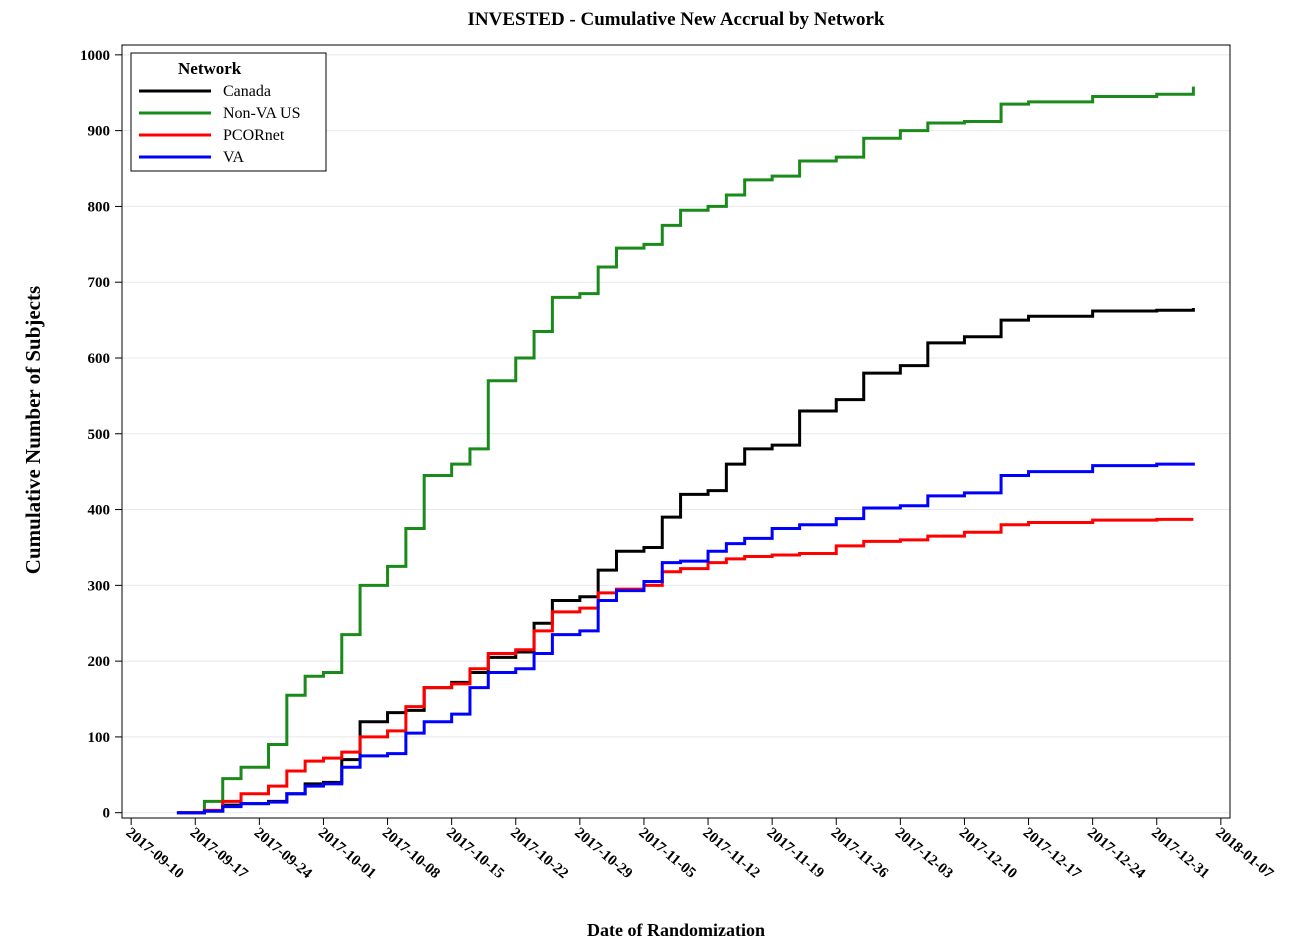 The height and width of the screenshot is (944, 1304). What do you see at coordinates (262, 113) in the screenshot?
I see `legend-label: Non-VA US` at bounding box center [262, 113].